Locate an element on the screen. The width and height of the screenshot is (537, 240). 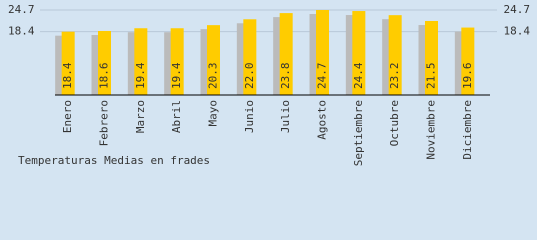
y-tick-label-right: 18.4 is located at coordinates (517, 31).